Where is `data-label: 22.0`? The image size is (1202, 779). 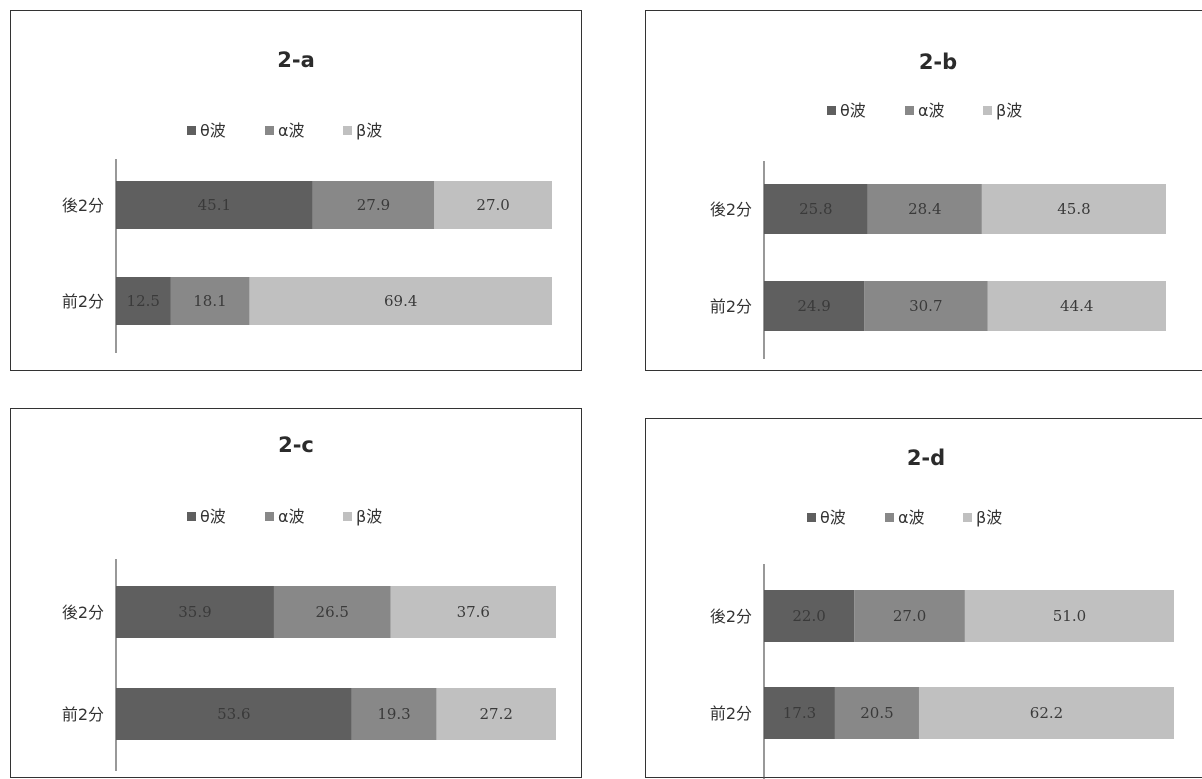 data-label: 22.0 is located at coordinates (808, 616).